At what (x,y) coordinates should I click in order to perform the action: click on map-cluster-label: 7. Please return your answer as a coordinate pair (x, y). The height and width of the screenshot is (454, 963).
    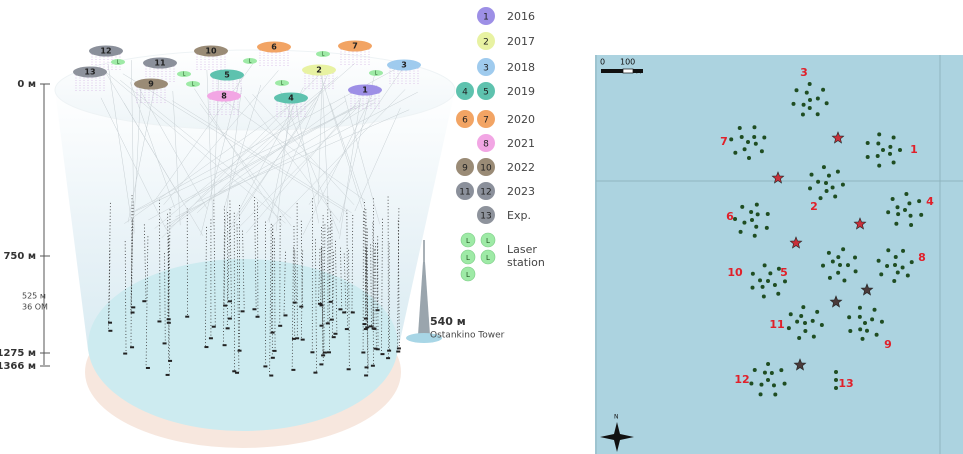
    Looking at the image, I should click on (724, 141).